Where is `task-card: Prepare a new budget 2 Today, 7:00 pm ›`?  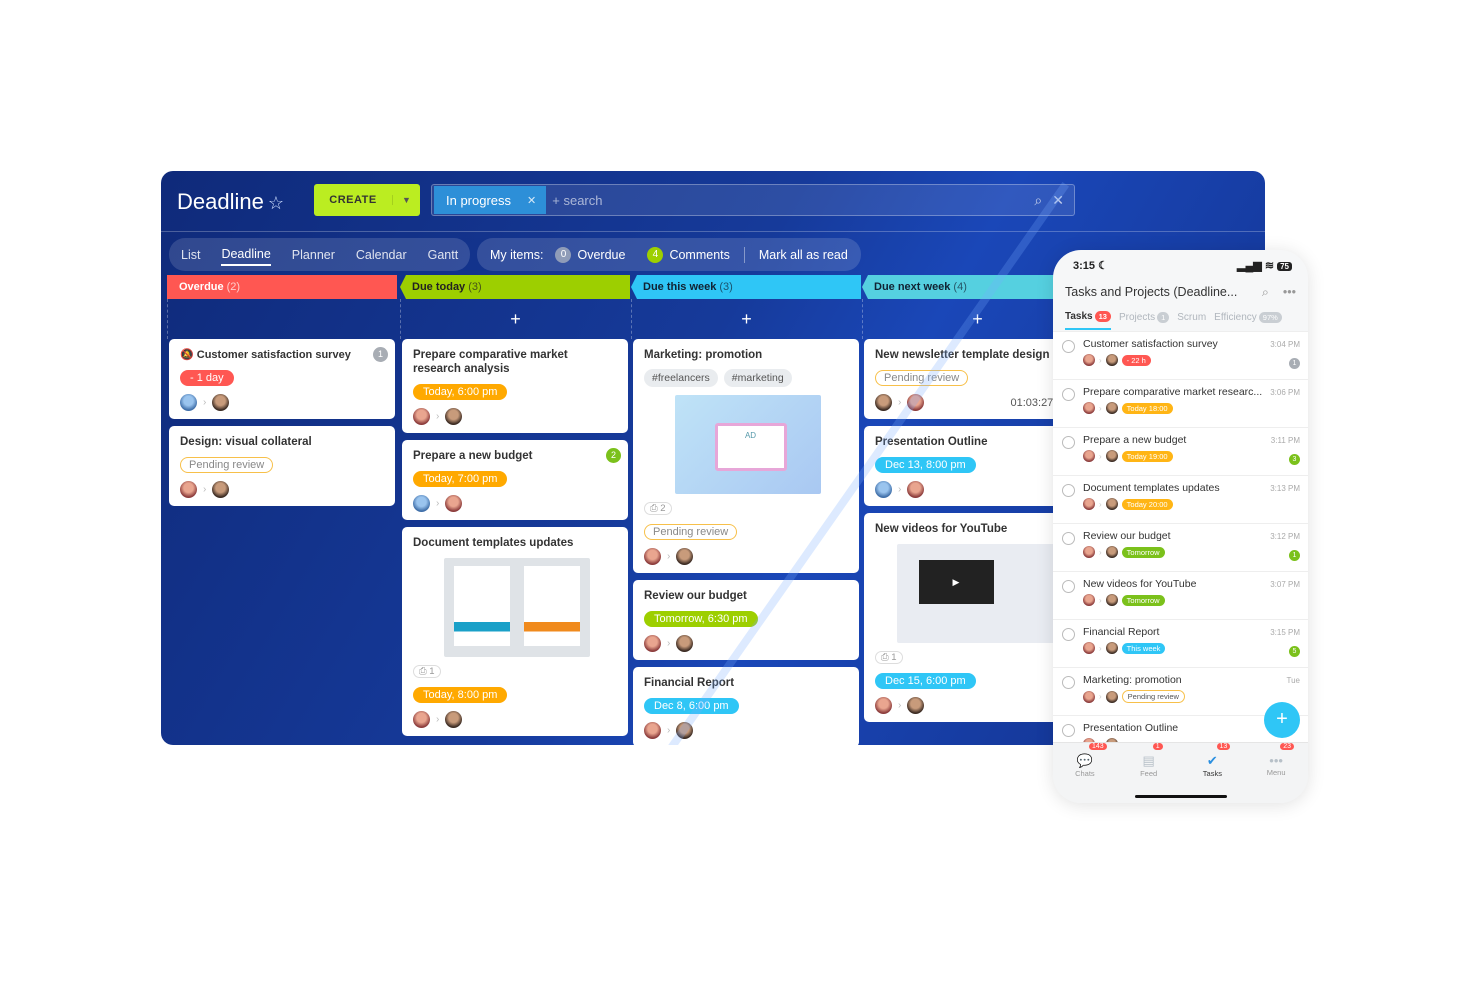 task-card: Prepare a new budget 2 Today, 7:00 pm › is located at coordinates (515, 480).